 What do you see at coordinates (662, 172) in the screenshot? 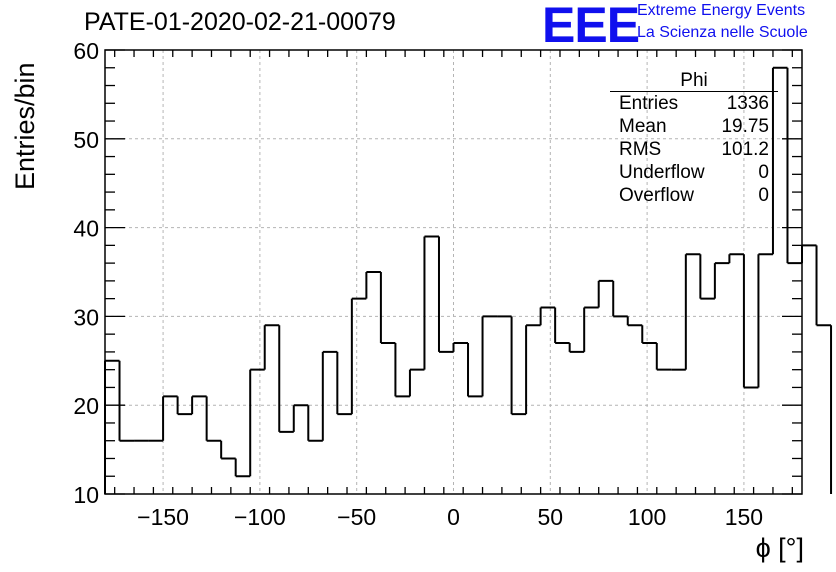
I see `stats-label: Underflow` at bounding box center [662, 172].